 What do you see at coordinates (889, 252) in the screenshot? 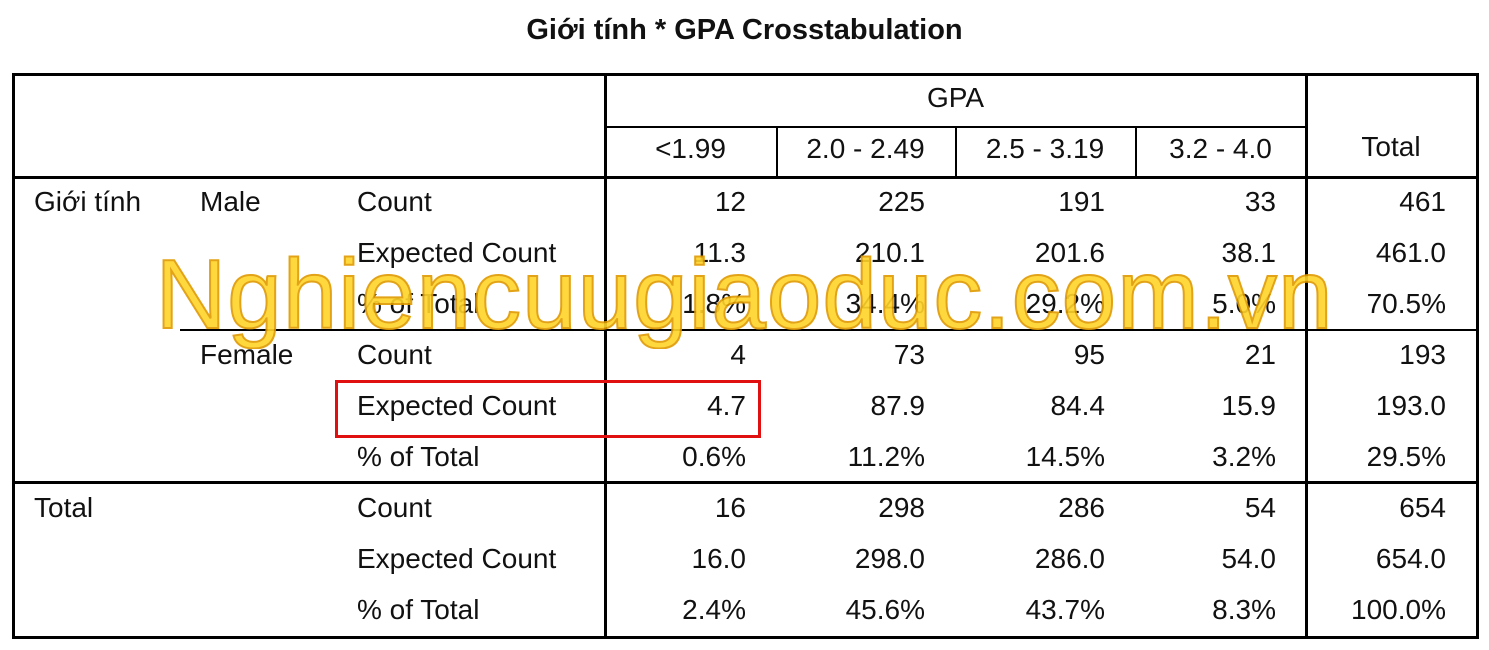
I see `cell-value: 210.1` at bounding box center [889, 252].